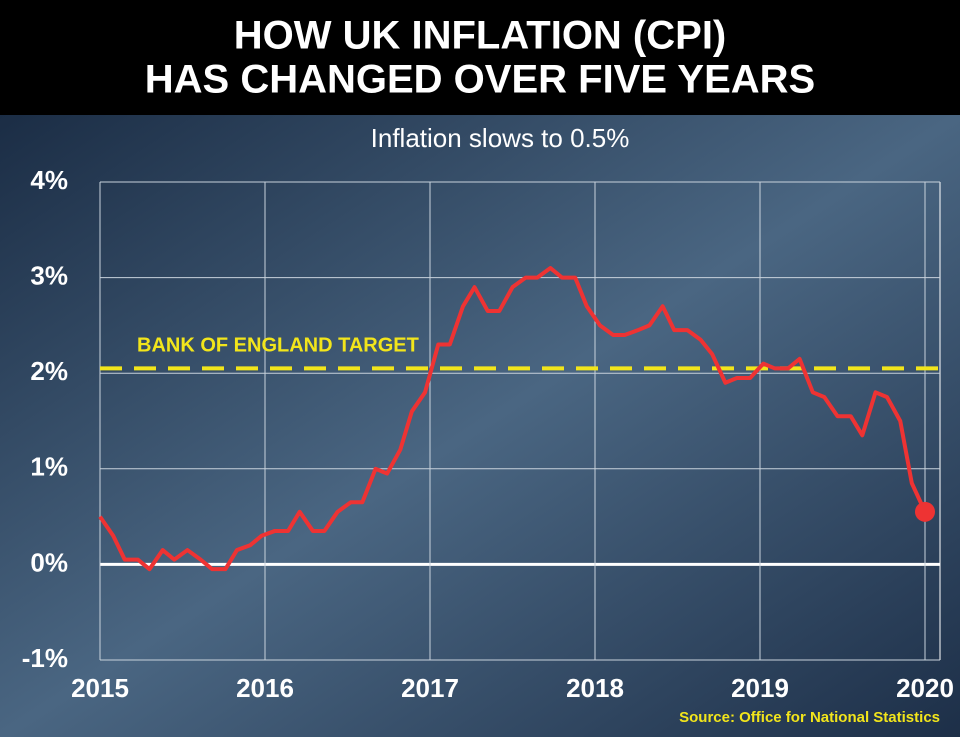  Describe the element at coordinates (480, 80) in the screenshot. I see `chart-title: HAS CHANGED OVER FIVE YEARS` at that location.